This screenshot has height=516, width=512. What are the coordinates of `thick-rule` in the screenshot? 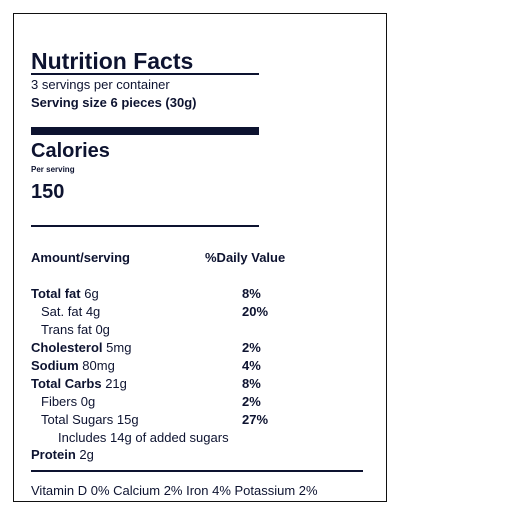 It's located at (145, 131).